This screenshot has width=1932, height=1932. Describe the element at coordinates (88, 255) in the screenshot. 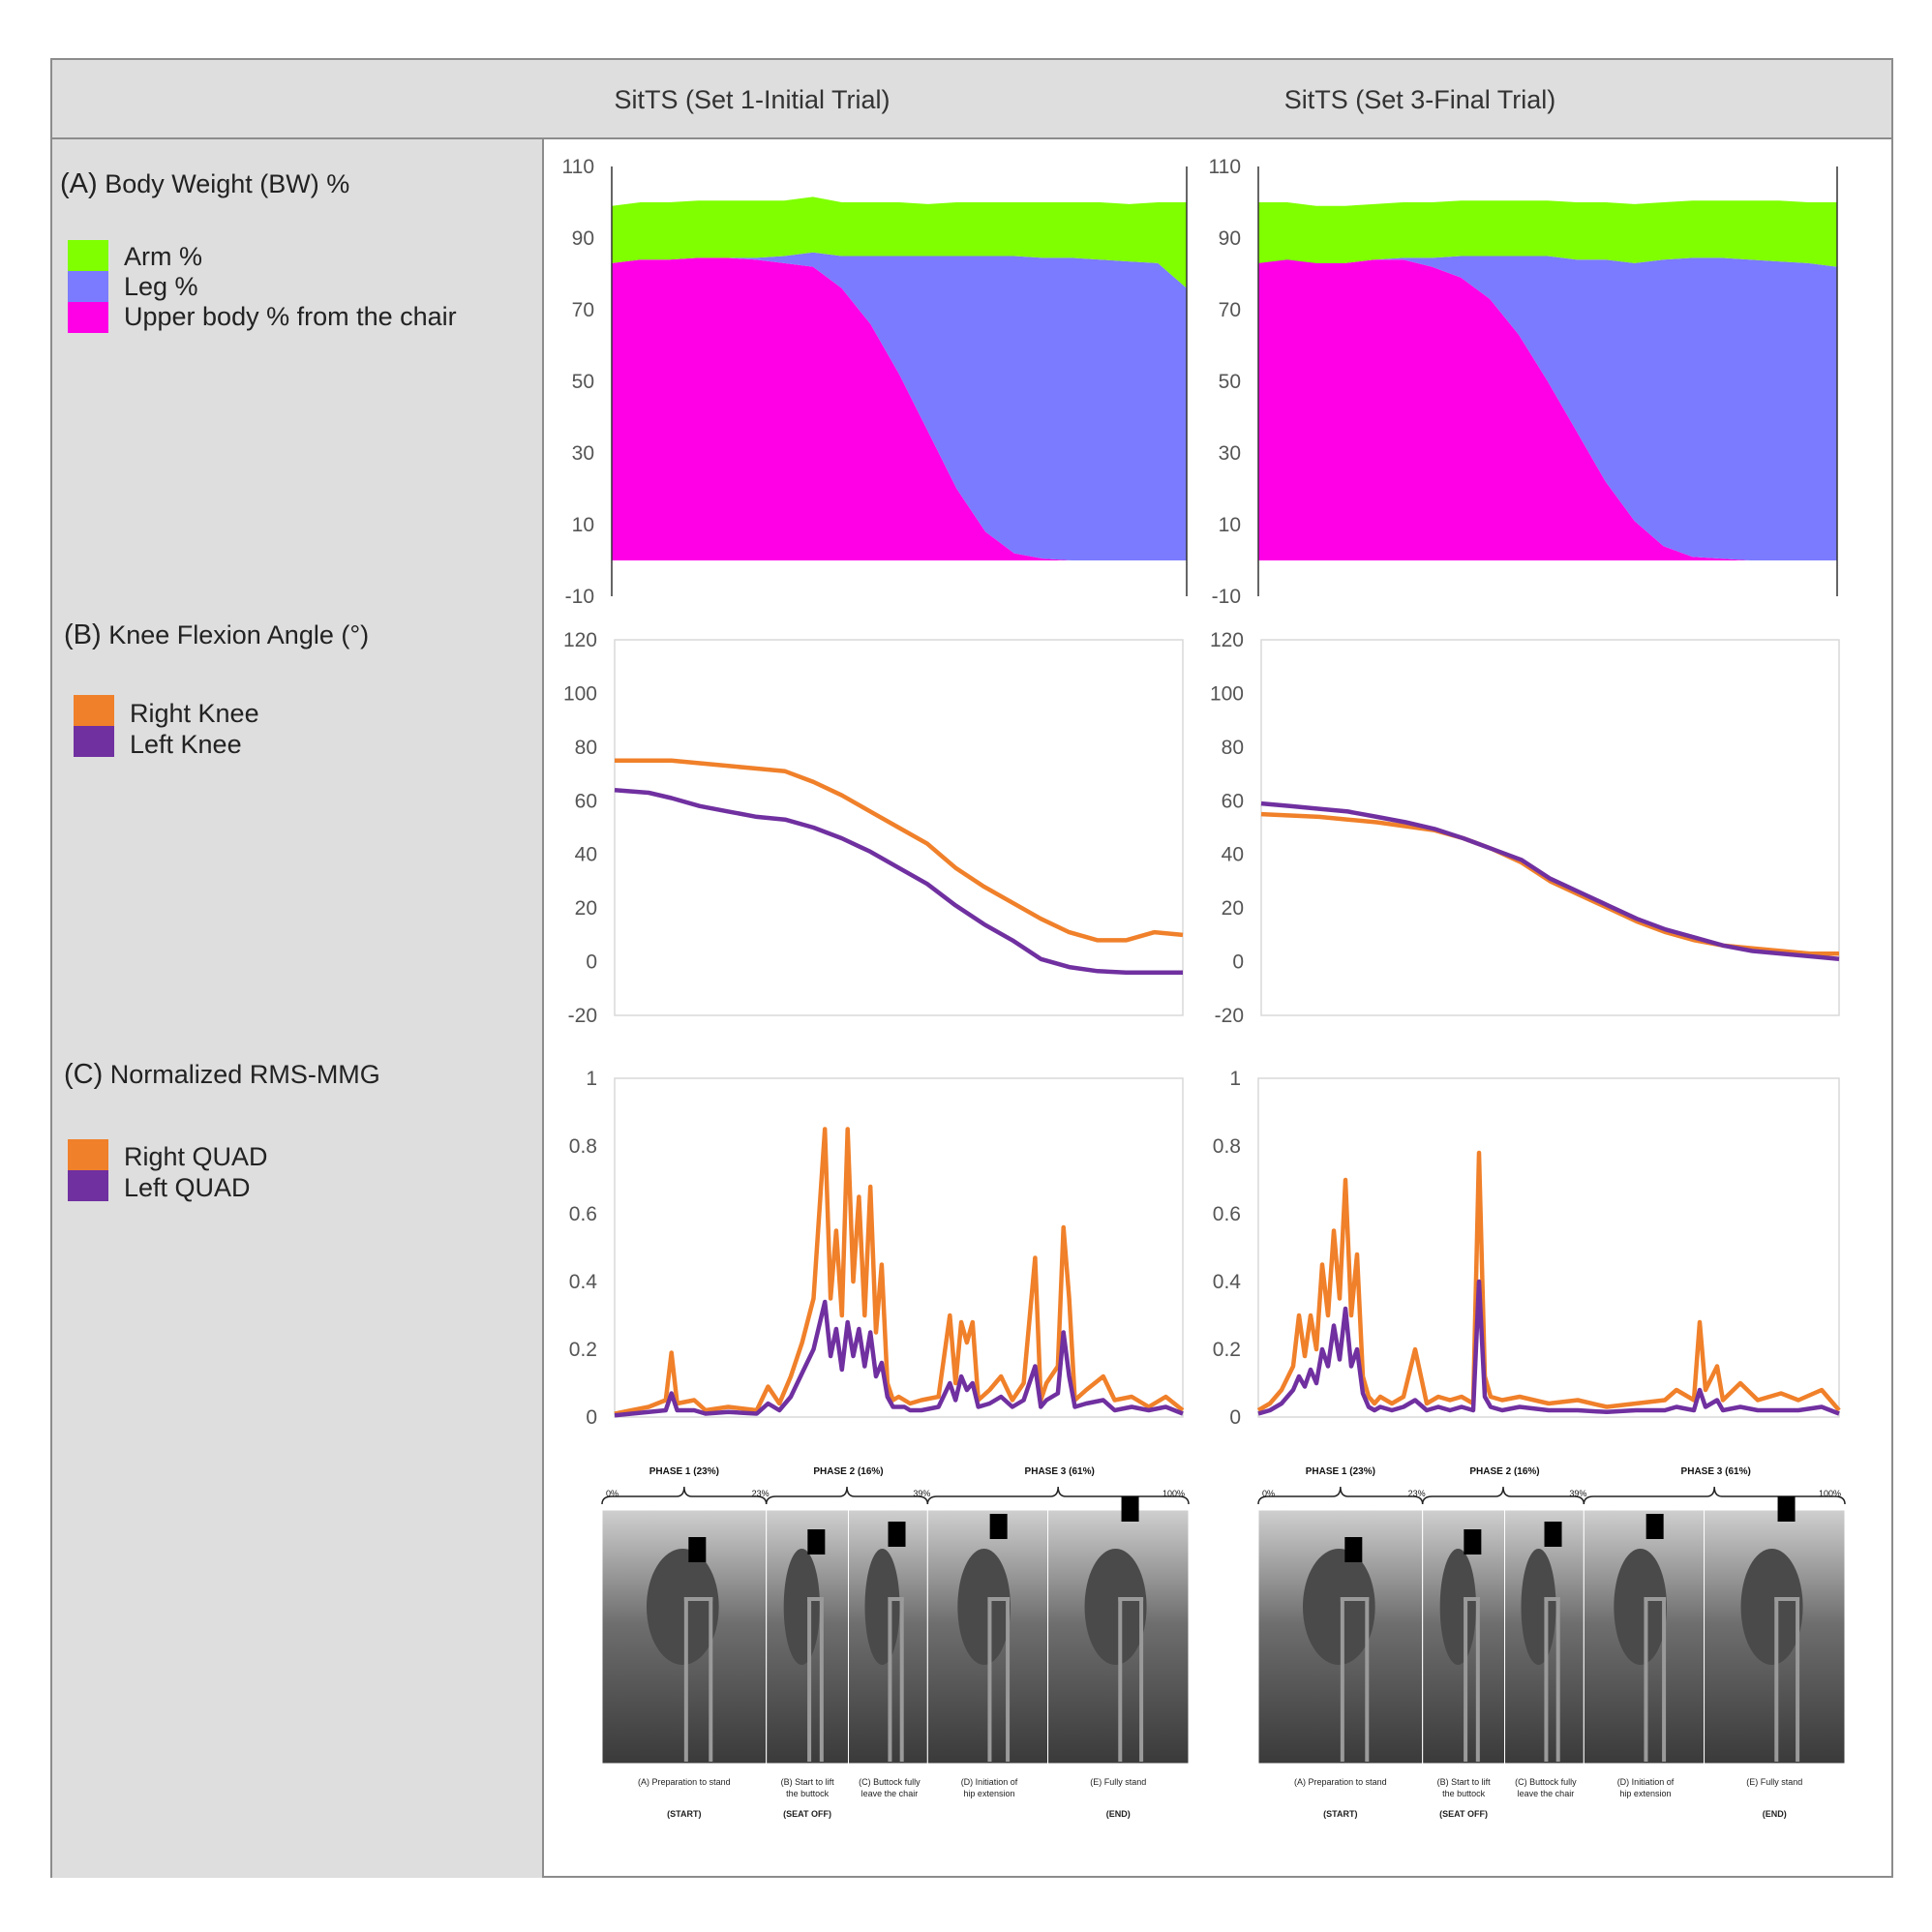

I see `legend-swatch-arm` at that location.